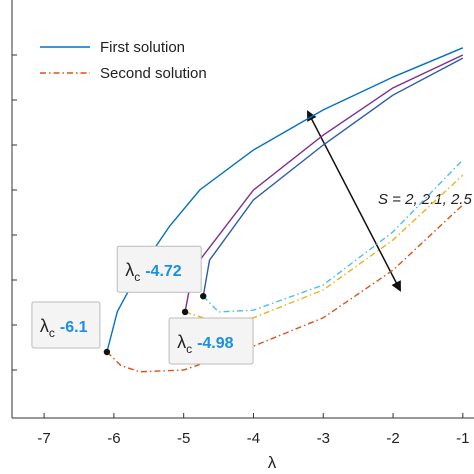 This screenshot has width=474, height=474. I want to click on critical-value: -4.98, so click(215, 343).